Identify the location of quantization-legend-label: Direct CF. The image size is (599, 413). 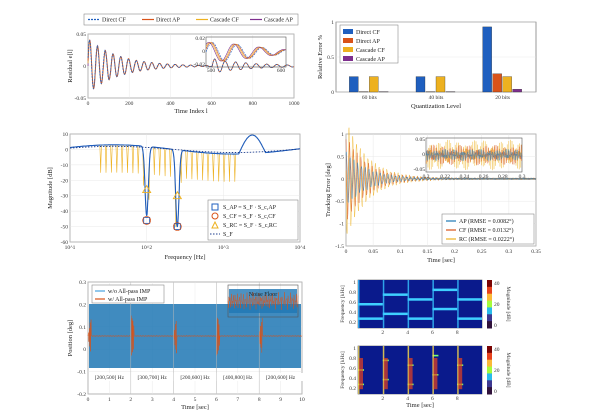
(368, 33).